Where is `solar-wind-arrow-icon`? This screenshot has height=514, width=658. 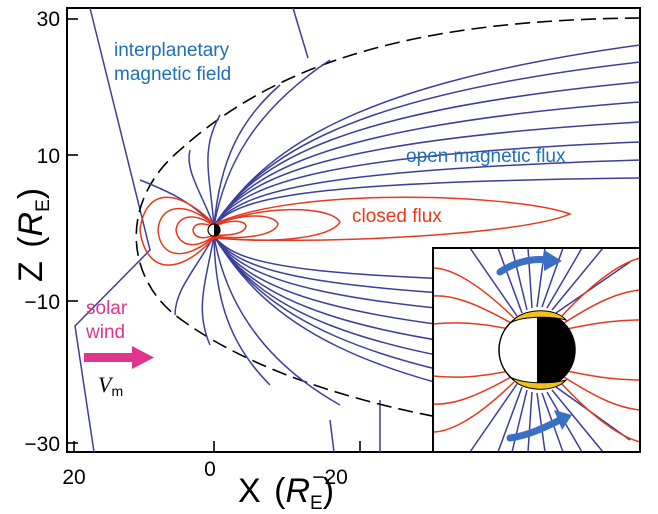 solar-wind-arrow-icon is located at coordinates (119, 357).